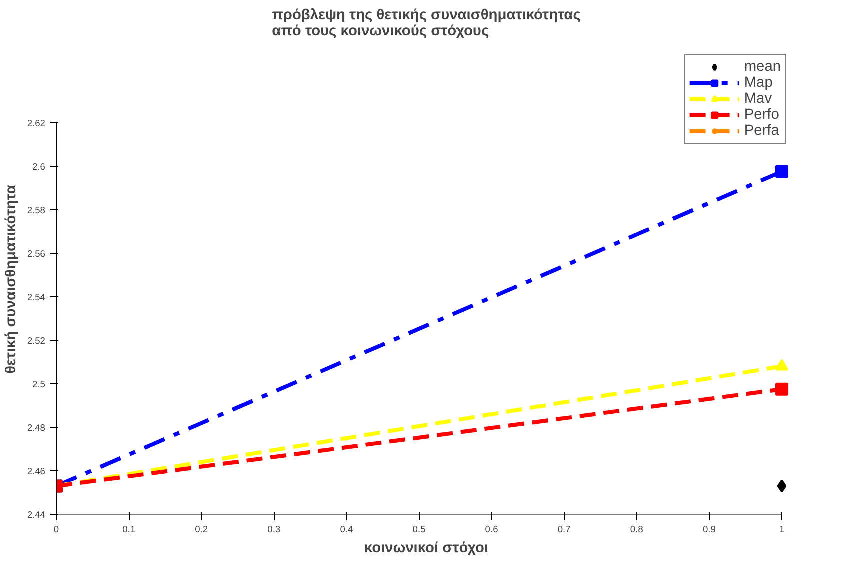 The image size is (843, 575). Describe the element at coordinates (491, 529) in the screenshot. I see `x-tick-label: 0.6` at that location.